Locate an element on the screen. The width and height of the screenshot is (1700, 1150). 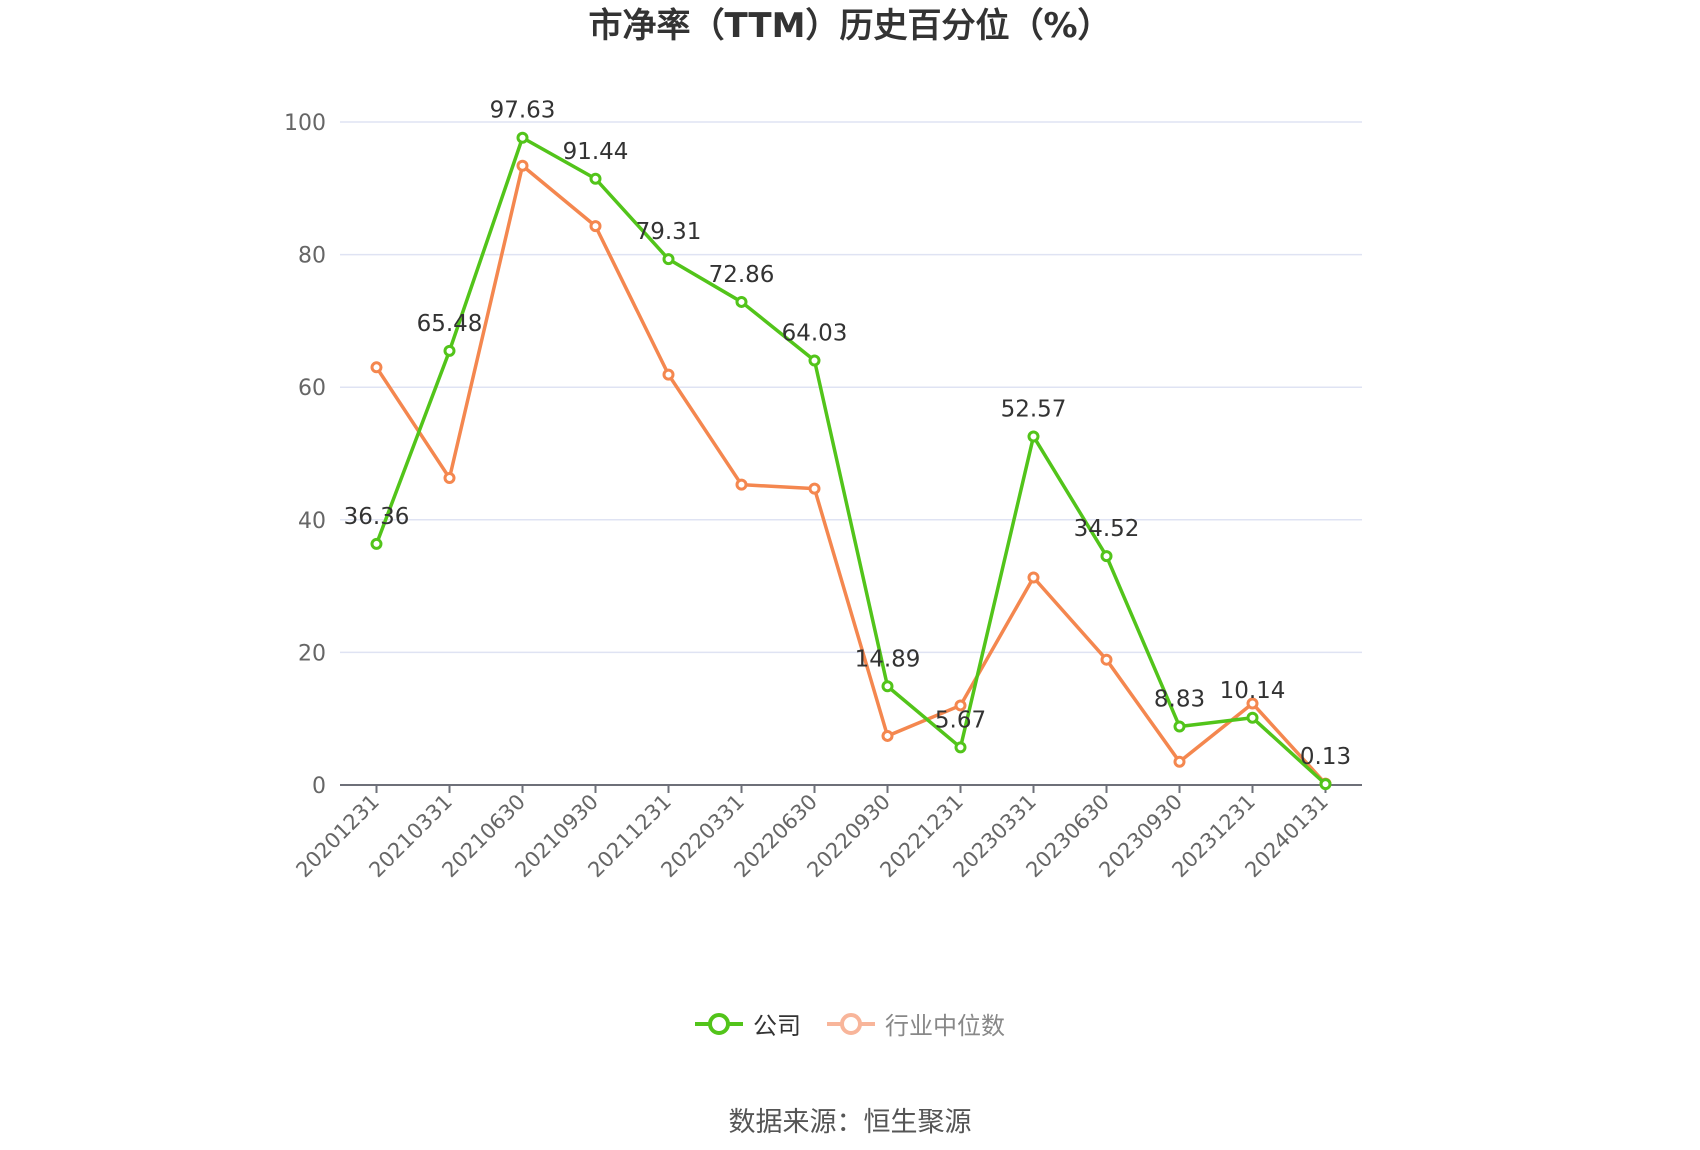
legend-industry-icon is located at coordinates (851, 1023).